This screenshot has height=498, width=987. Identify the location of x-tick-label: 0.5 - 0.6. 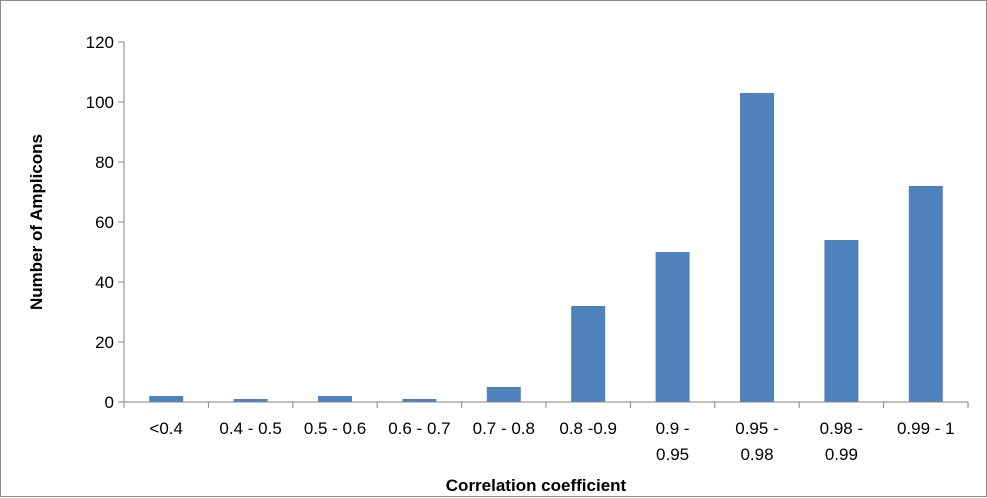
(335, 428).